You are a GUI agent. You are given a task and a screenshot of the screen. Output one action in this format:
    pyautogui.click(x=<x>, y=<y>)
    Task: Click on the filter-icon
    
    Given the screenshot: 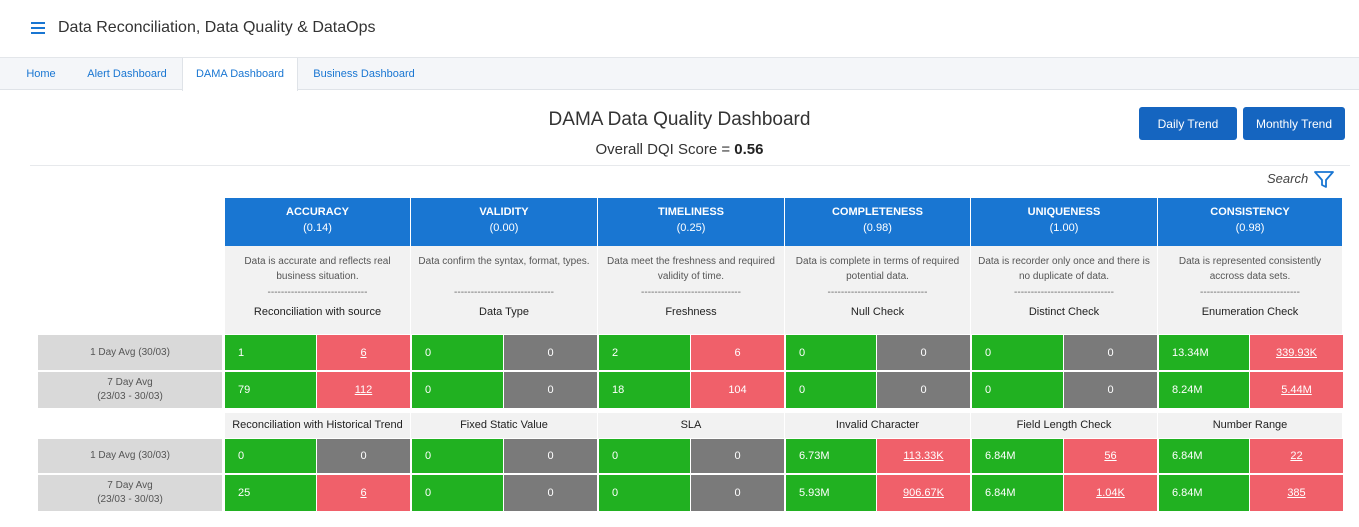 What is the action you would take?
    pyautogui.click(x=1324, y=180)
    